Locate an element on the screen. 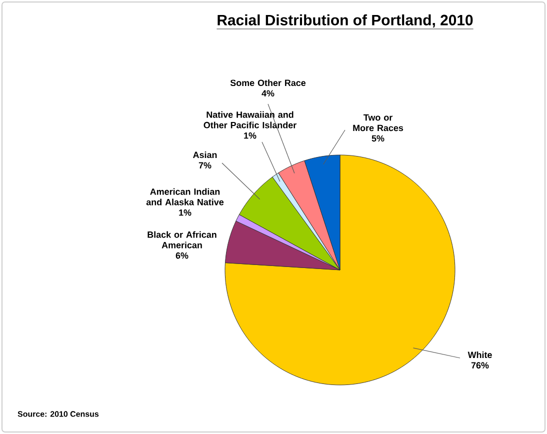 The width and height of the screenshot is (547, 434). data-label: 6% is located at coordinates (182, 255).